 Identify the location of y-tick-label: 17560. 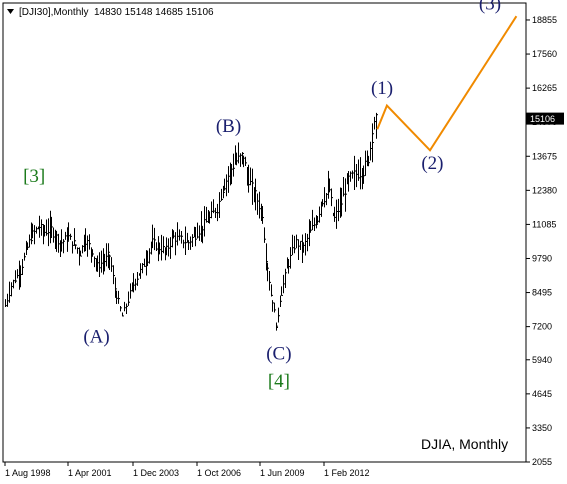
(544, 54).